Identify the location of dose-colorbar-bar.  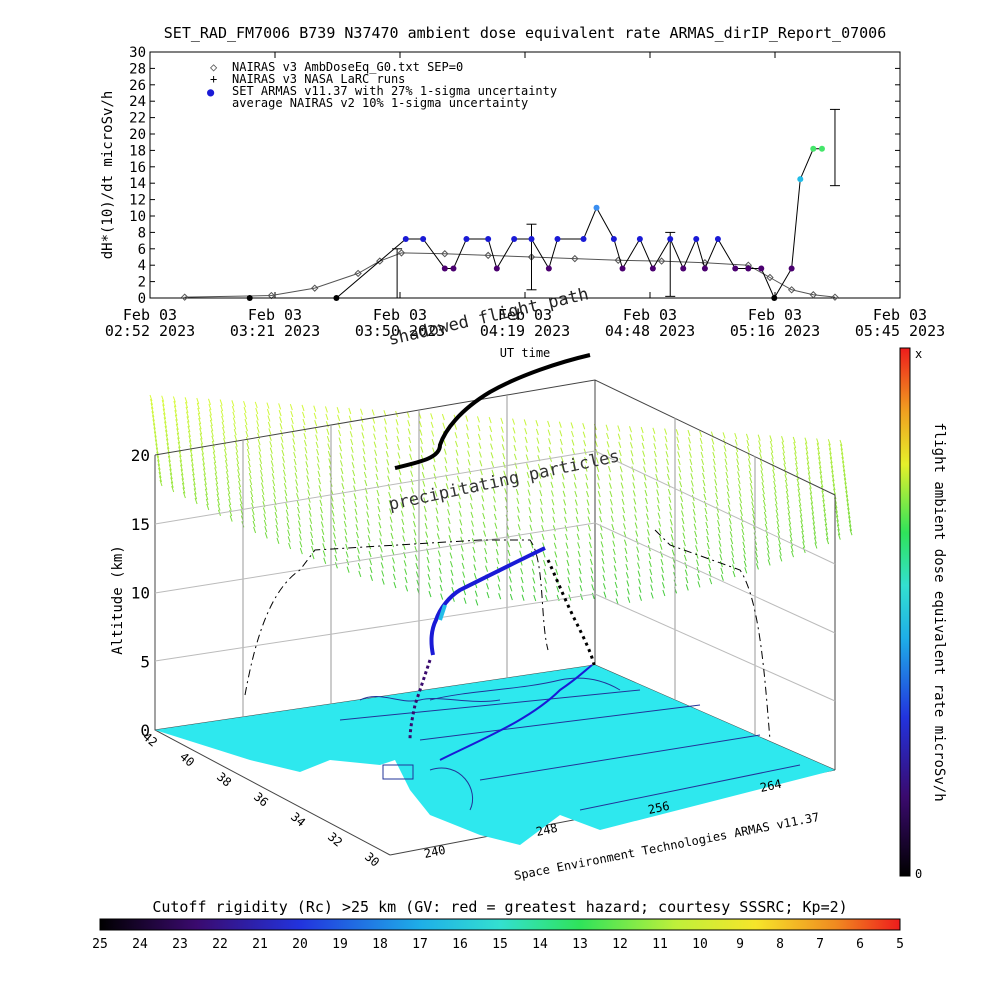
(905, 612).